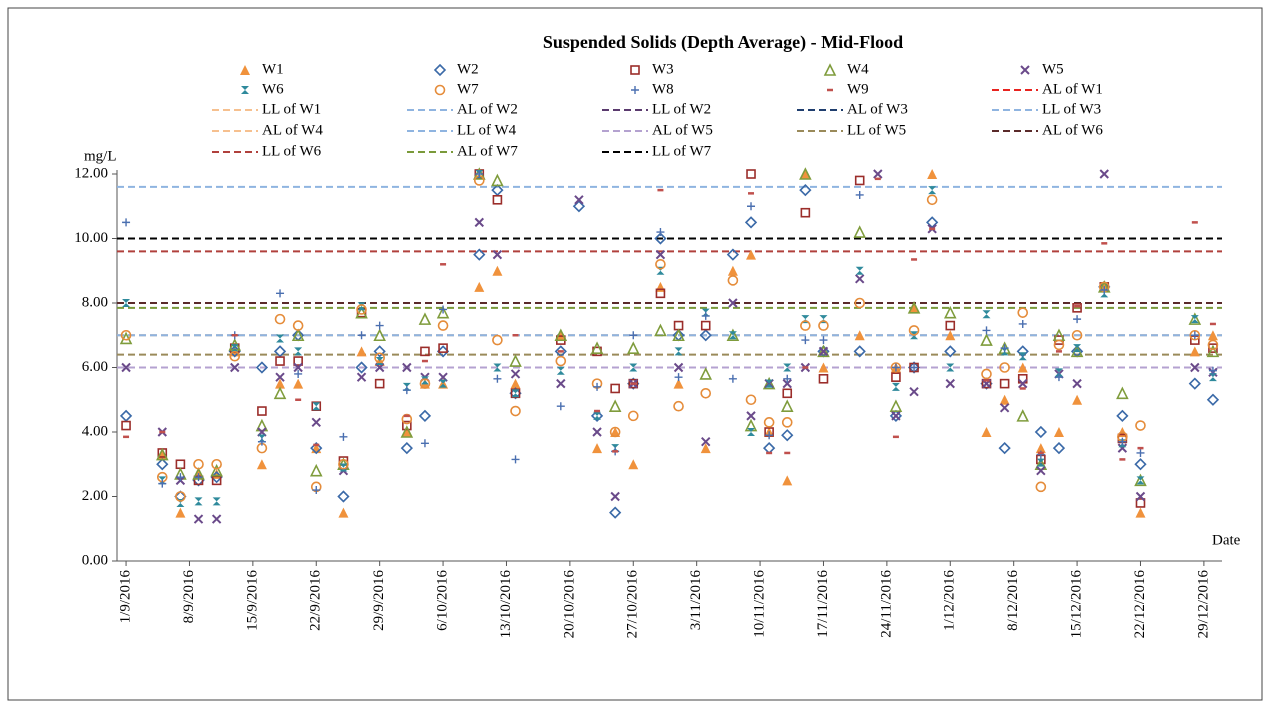 This screenshot has width=1270, height=708. I want to click on x-tick-label: 8/9/2016, so click(189, 597).